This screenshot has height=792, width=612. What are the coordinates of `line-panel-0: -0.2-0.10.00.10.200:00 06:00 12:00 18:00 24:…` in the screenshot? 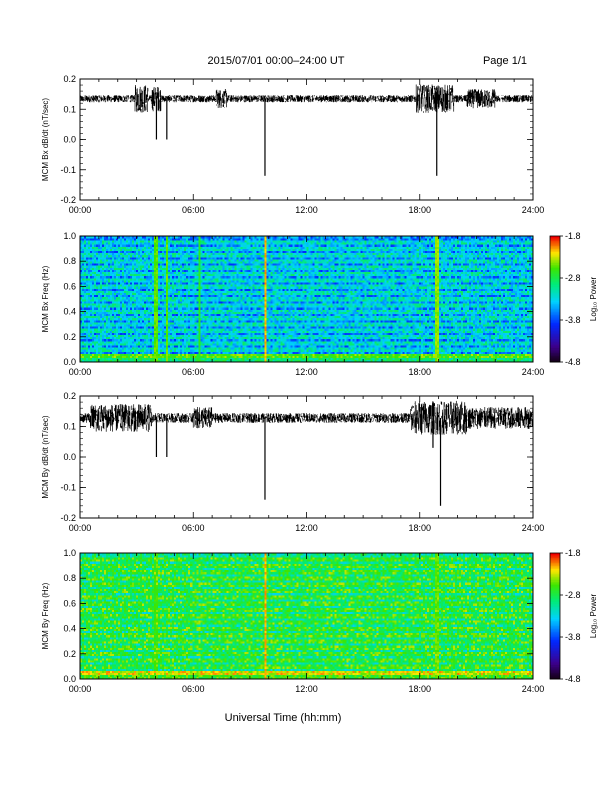 It's located at (292, 144).